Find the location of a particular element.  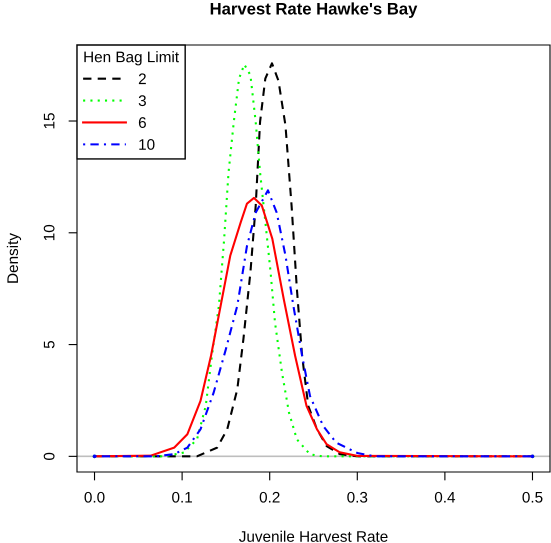

x-tick-label: 0.1 is located at coordinates (182, 497).